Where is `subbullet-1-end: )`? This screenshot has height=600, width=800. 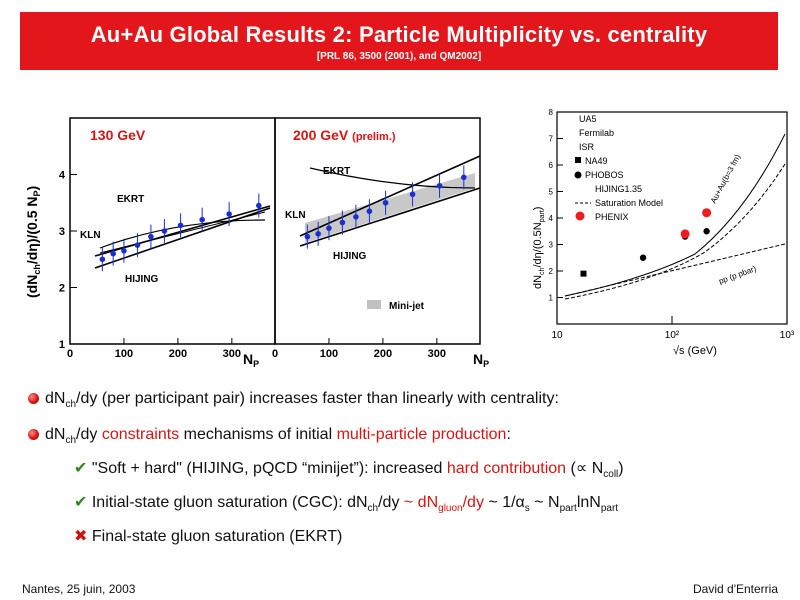 subbullet-1-end: ) is located at coordinates (621, 468).